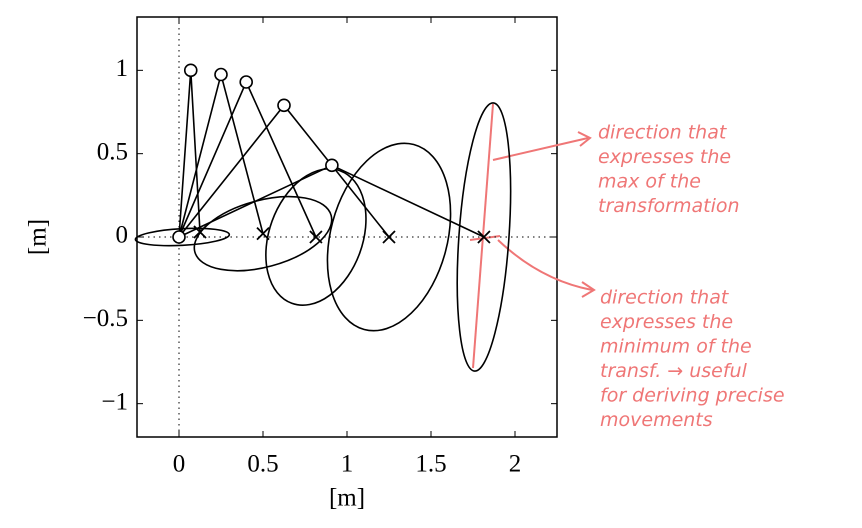  What do you see at coordinates (545, 265) in the screenshot?
I see `arrow` at bounding box center [545, 265].